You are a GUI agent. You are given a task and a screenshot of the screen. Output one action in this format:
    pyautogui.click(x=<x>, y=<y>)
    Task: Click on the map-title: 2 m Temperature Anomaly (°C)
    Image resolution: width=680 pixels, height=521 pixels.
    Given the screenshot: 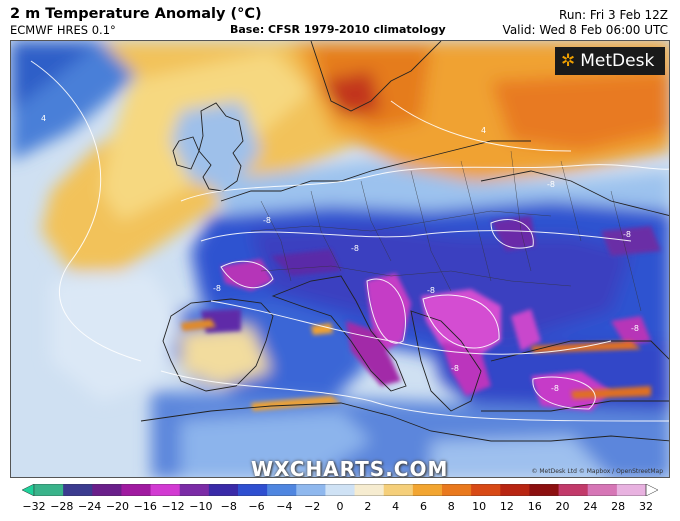 What is the action you would take?
    pyautogui.click(x=136, y=14)
    